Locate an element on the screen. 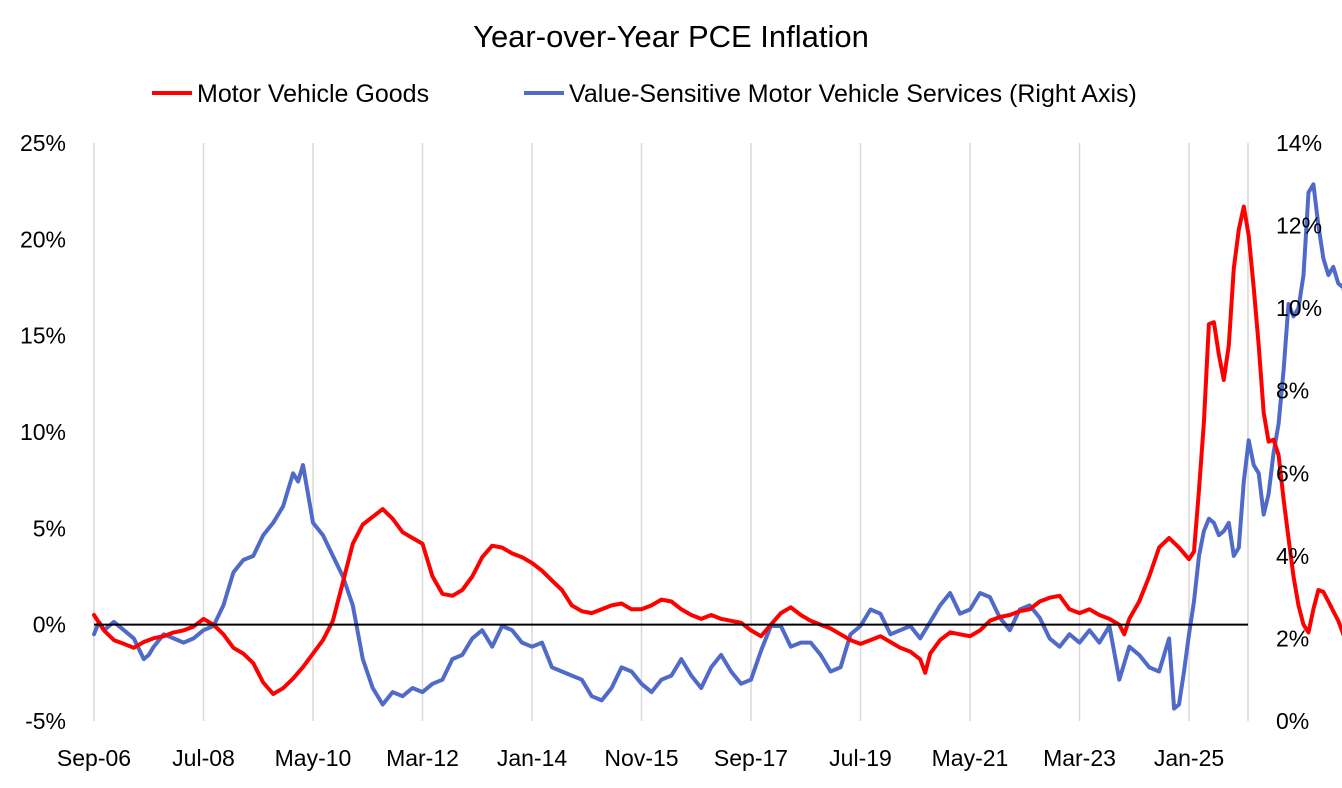  x-tick-label: May-21 is located at coordinates (970, 758).